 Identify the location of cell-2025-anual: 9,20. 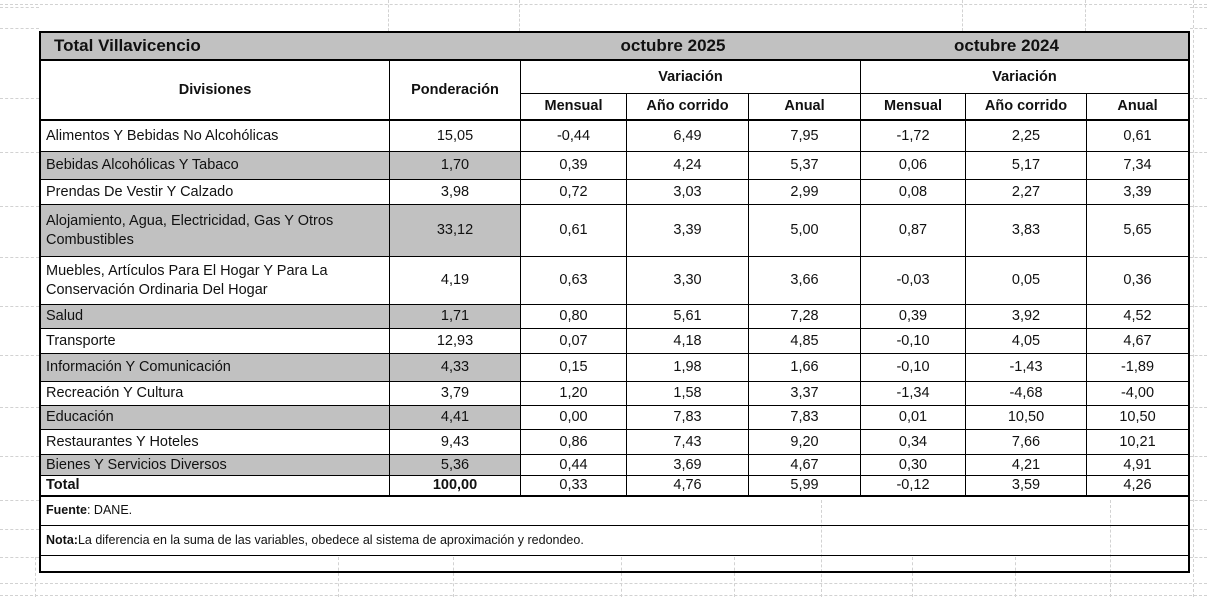
(805, 442).